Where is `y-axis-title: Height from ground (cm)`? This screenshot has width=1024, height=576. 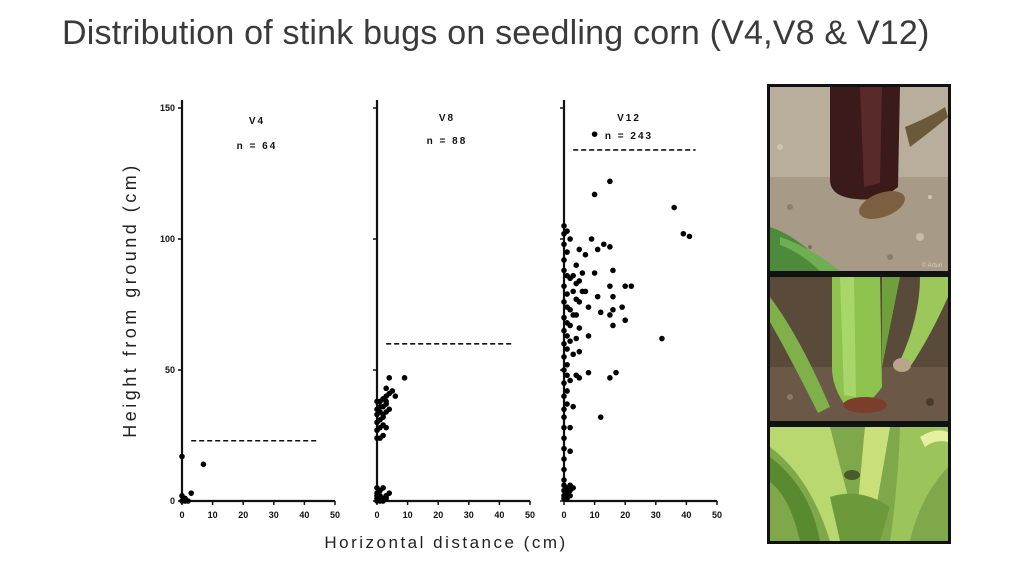
y-axis-title: Height from ground (cm) is located at coordinates (130, 300).